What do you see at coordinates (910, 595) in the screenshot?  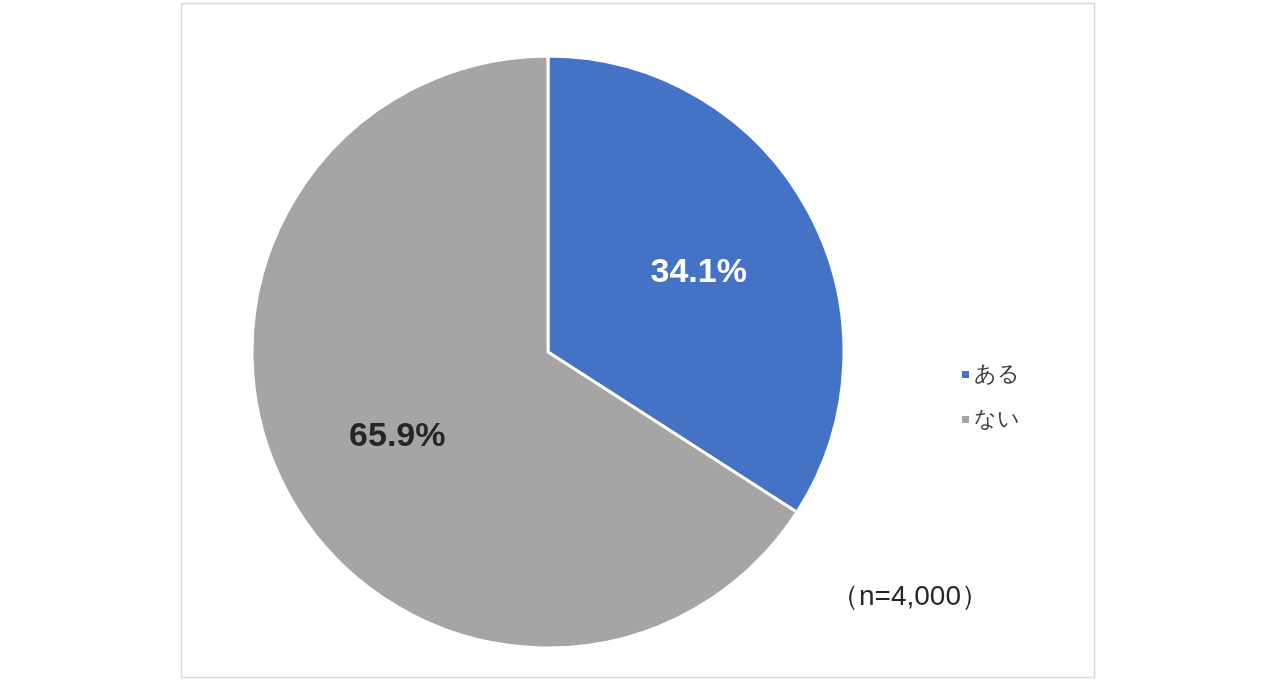 I see `text: （n=4,000）` at bounding box center [910, 595].